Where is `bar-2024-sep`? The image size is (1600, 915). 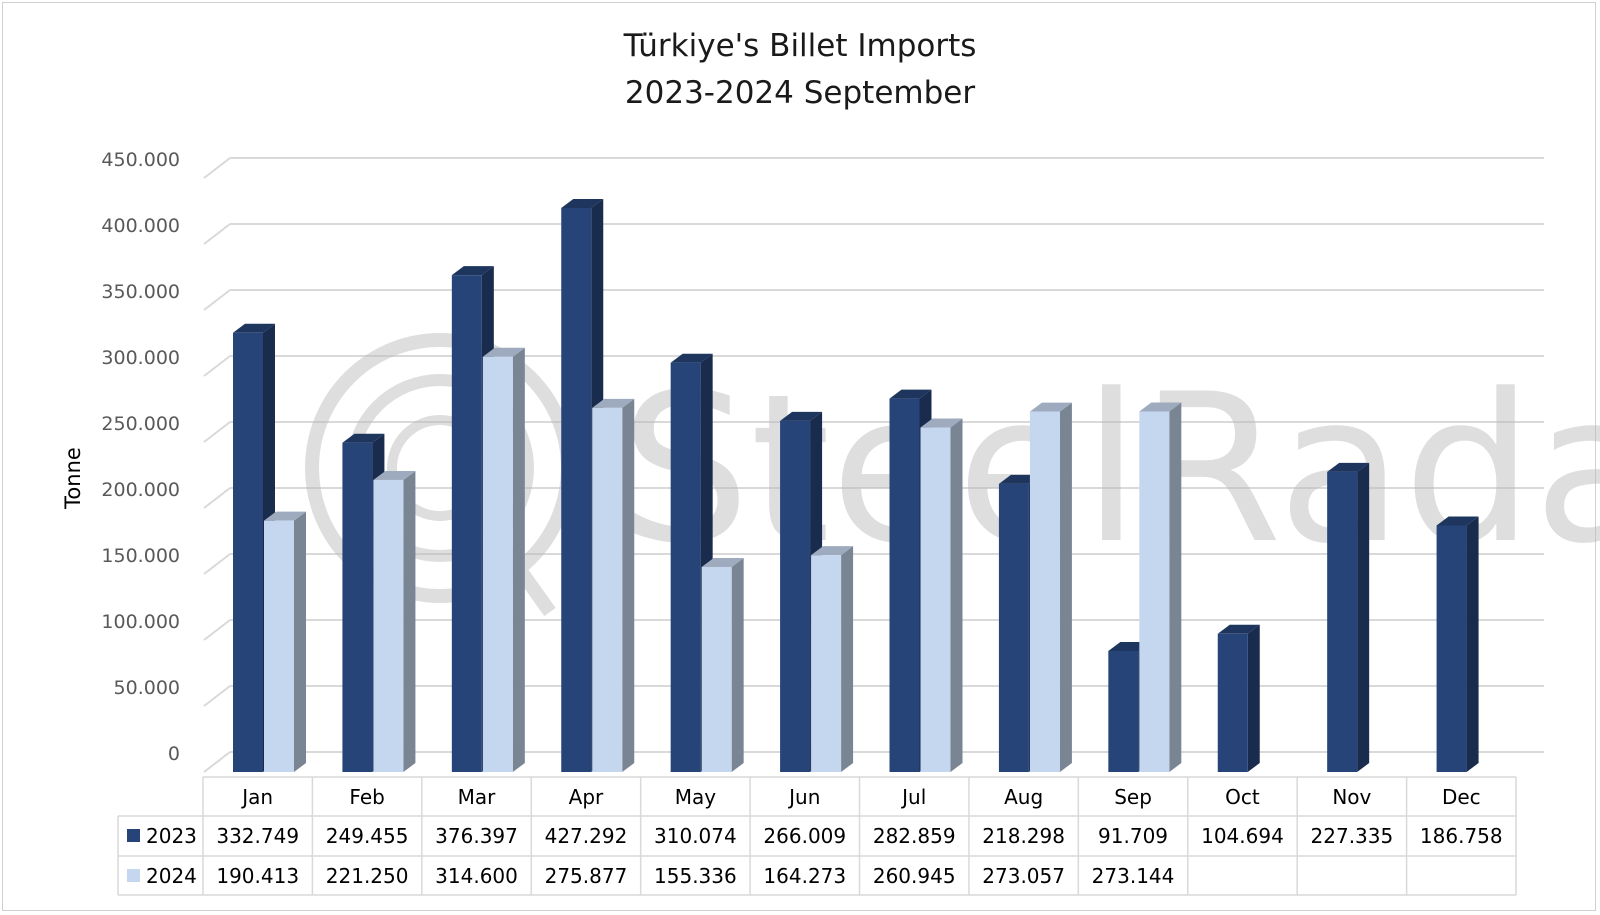
bar-2024-sep is located at coordinates (1160, 587).